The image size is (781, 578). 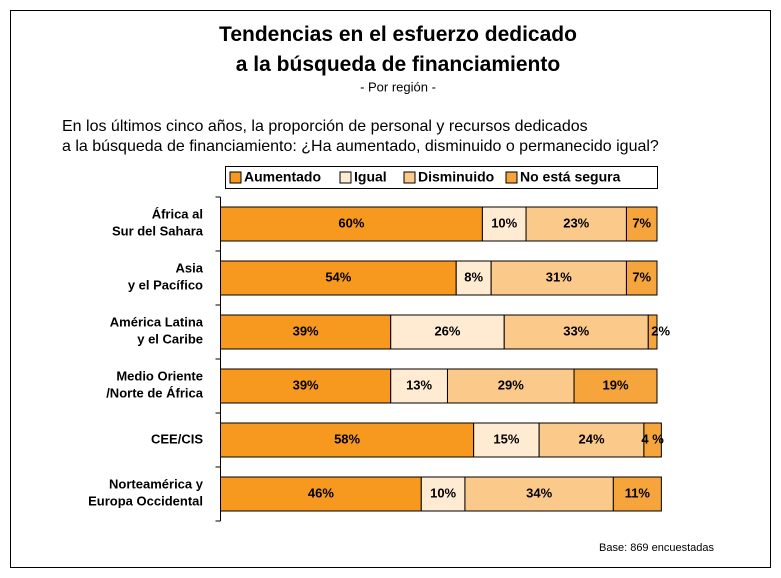 I want to click on value-label: 2%, so click(x=660, y=330).